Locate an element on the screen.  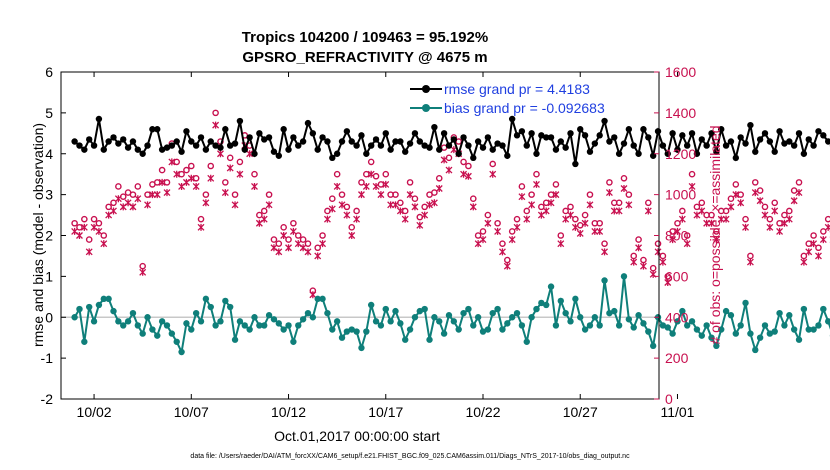
x-tick-label: 10/02 is located at coordinates (94, 412).